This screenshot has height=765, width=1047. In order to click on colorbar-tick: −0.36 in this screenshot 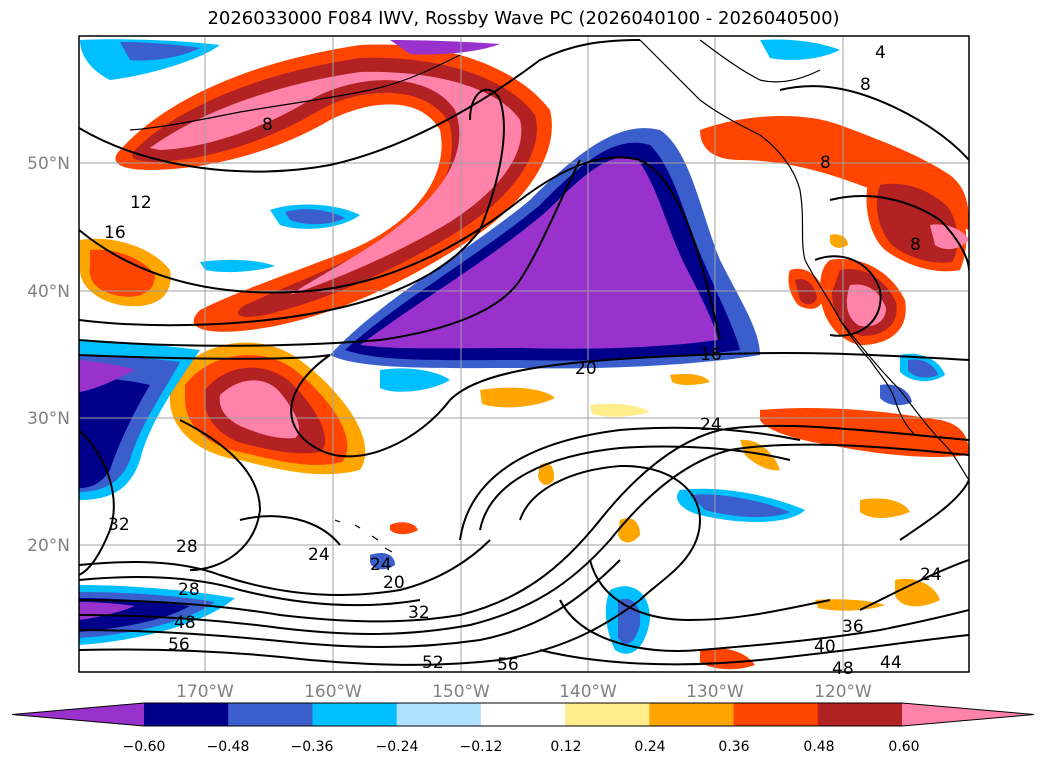, I will do `click(312, 747)`.